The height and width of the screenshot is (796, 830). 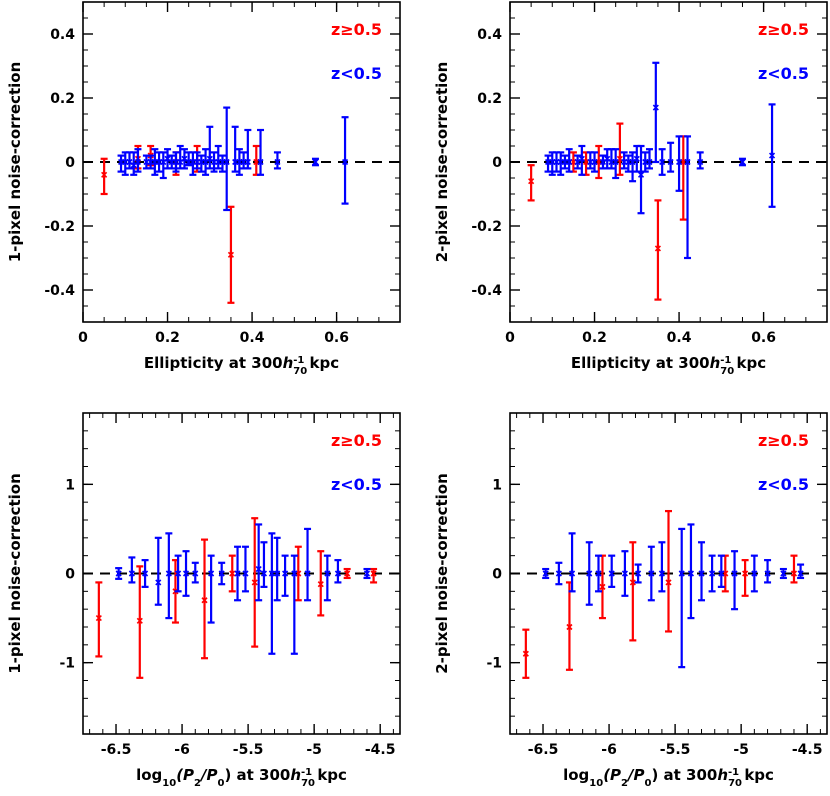 What do you see at coordinates (314, 750) in the screenshot?
I see `x-tick-label: -5` at bounding box center [314, 750].